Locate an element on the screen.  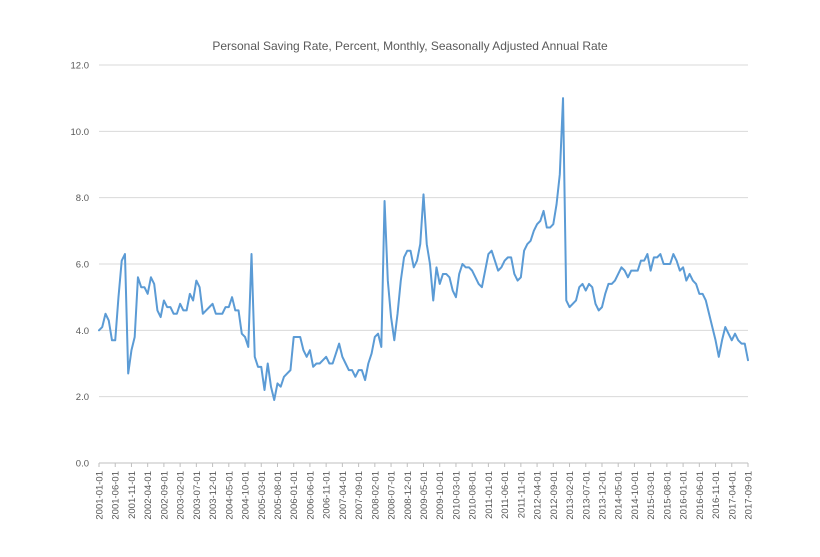
x-tick-label: 2003-12-01 is located at coordinates (213, 495).